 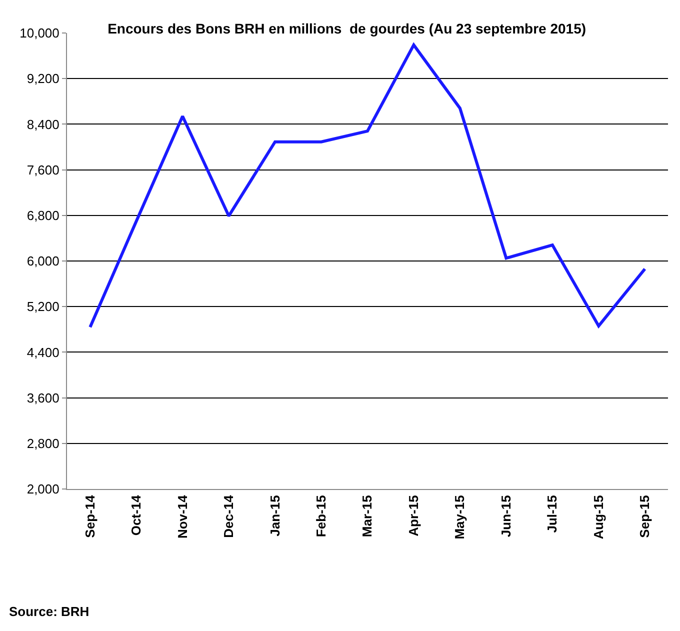 What do you see at coordinates (43, 261) in the screenshot?
I see `y-tick-label: 6,000` at bounding box center [43, 261].